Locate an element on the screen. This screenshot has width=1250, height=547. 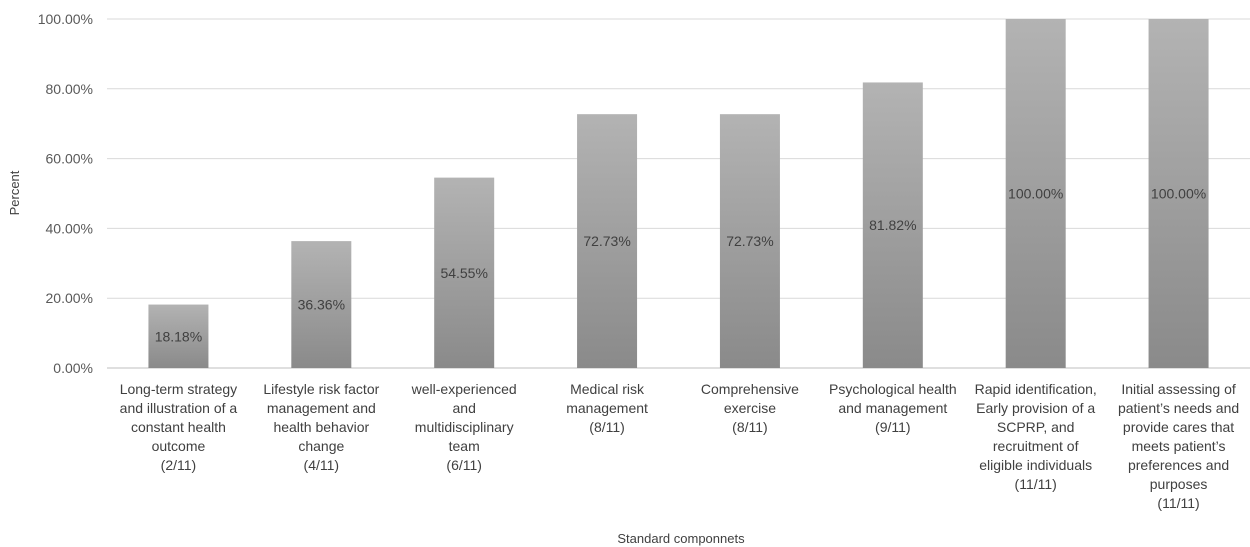
y-tick-label: 100.00% is located at coordinates (65, 19).